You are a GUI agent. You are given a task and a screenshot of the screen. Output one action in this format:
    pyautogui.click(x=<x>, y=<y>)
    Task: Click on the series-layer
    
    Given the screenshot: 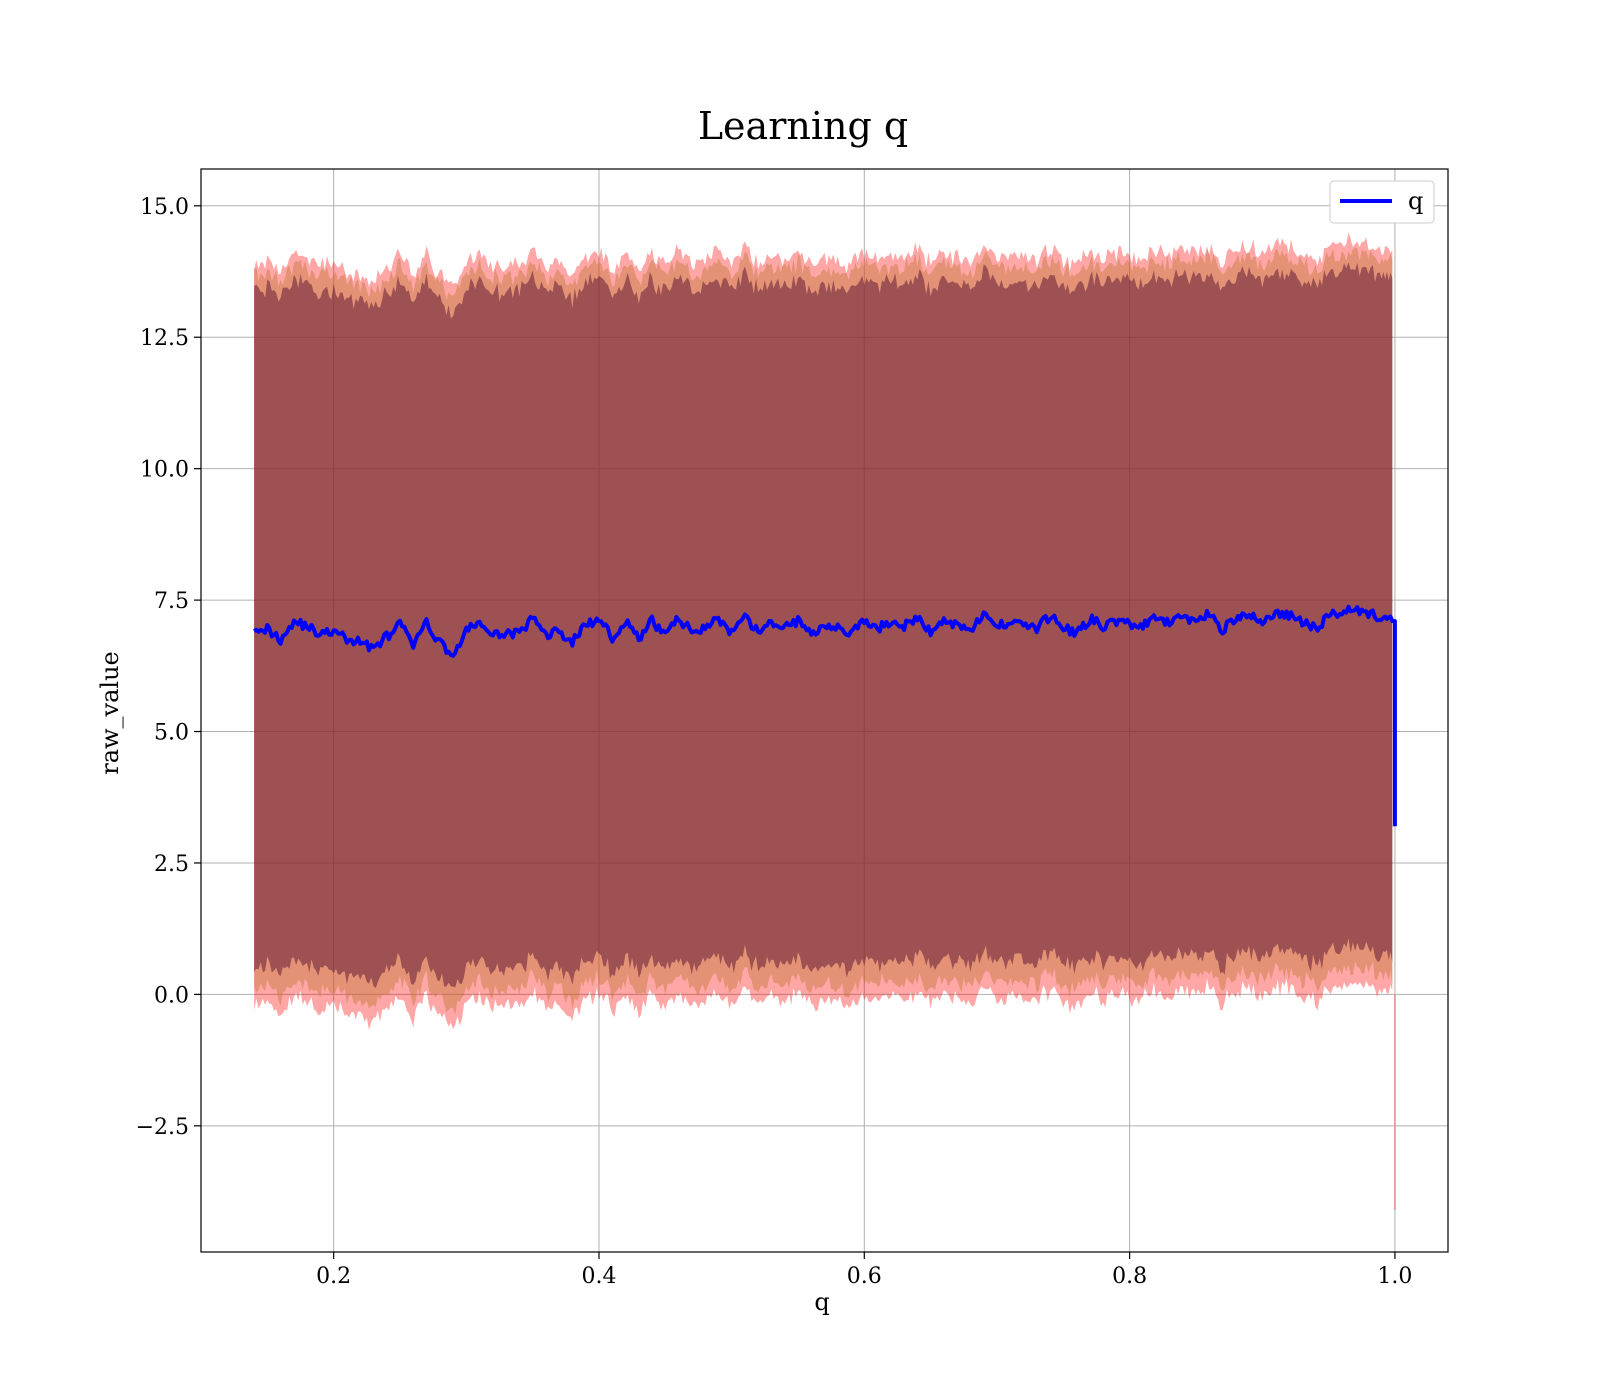 What is the action you would take?
    pyautogui.click(x=825, y=715)
    